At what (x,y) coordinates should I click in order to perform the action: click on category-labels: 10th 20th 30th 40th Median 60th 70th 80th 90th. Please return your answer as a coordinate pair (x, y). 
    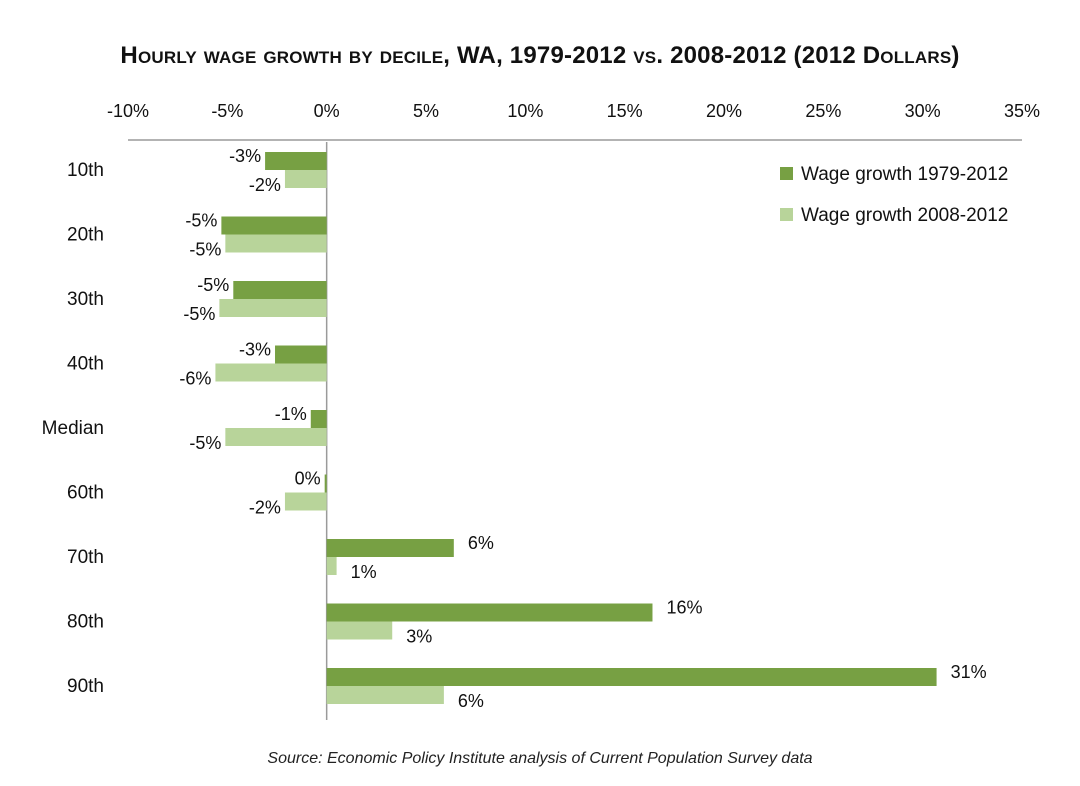
    Looking at the image, I should click on (73, 428).